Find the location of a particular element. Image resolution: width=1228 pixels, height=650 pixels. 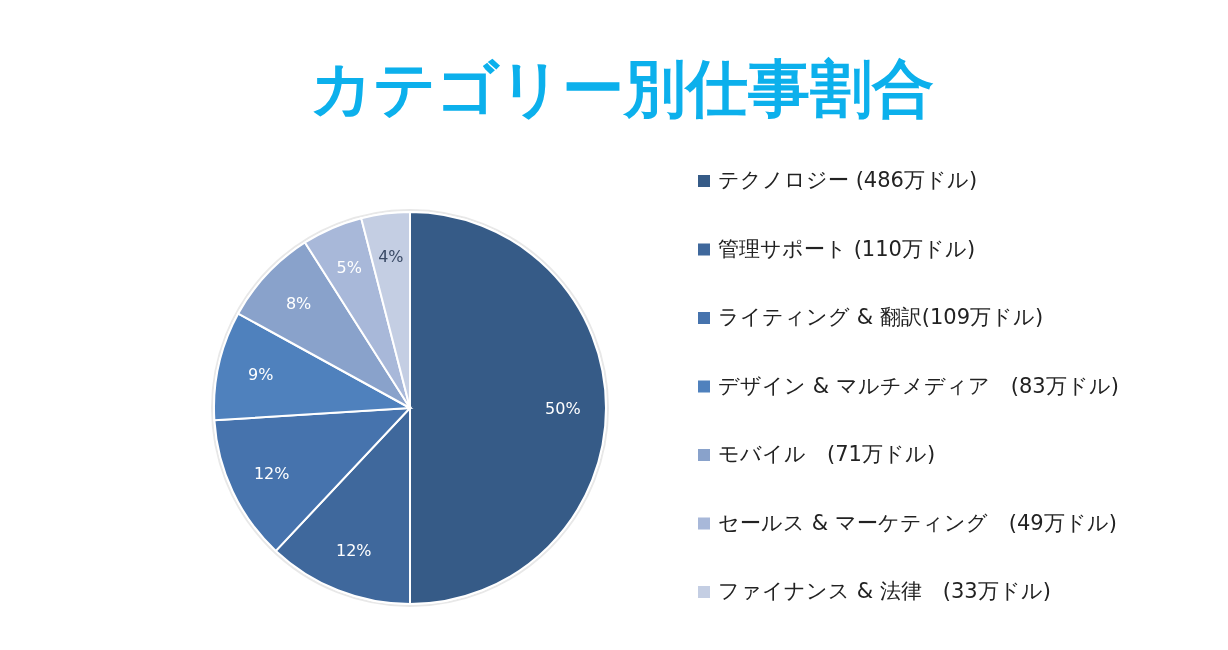

data-label: 9% is located at coordinates (261, 375).